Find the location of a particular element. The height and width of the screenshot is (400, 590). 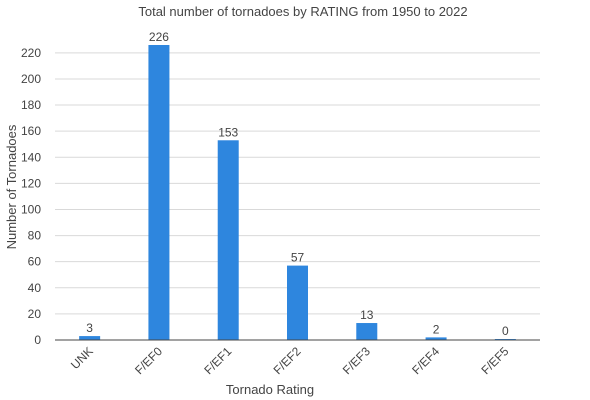

bar-f-ef2 is located at coordinates (297, 302).